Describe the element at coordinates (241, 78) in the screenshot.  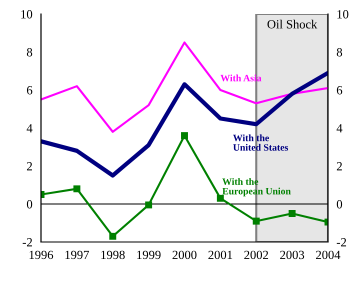
I see `series-label: With Asia` at that location.